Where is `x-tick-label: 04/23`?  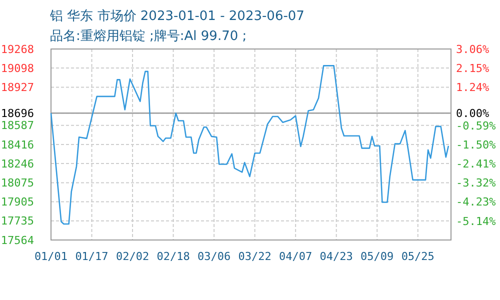 x-tick-label: 04/23 is located at coordinates (336, 256).